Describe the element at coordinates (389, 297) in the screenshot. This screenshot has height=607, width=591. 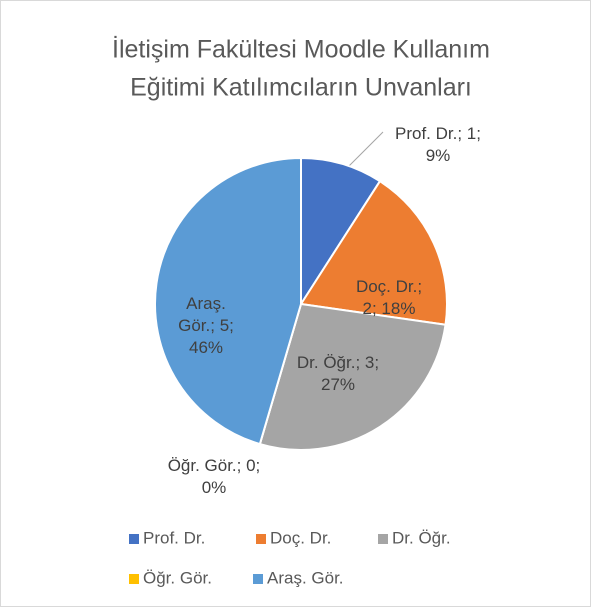
I see `data-label: Doç. Dr.; 2; 18%` at that location.